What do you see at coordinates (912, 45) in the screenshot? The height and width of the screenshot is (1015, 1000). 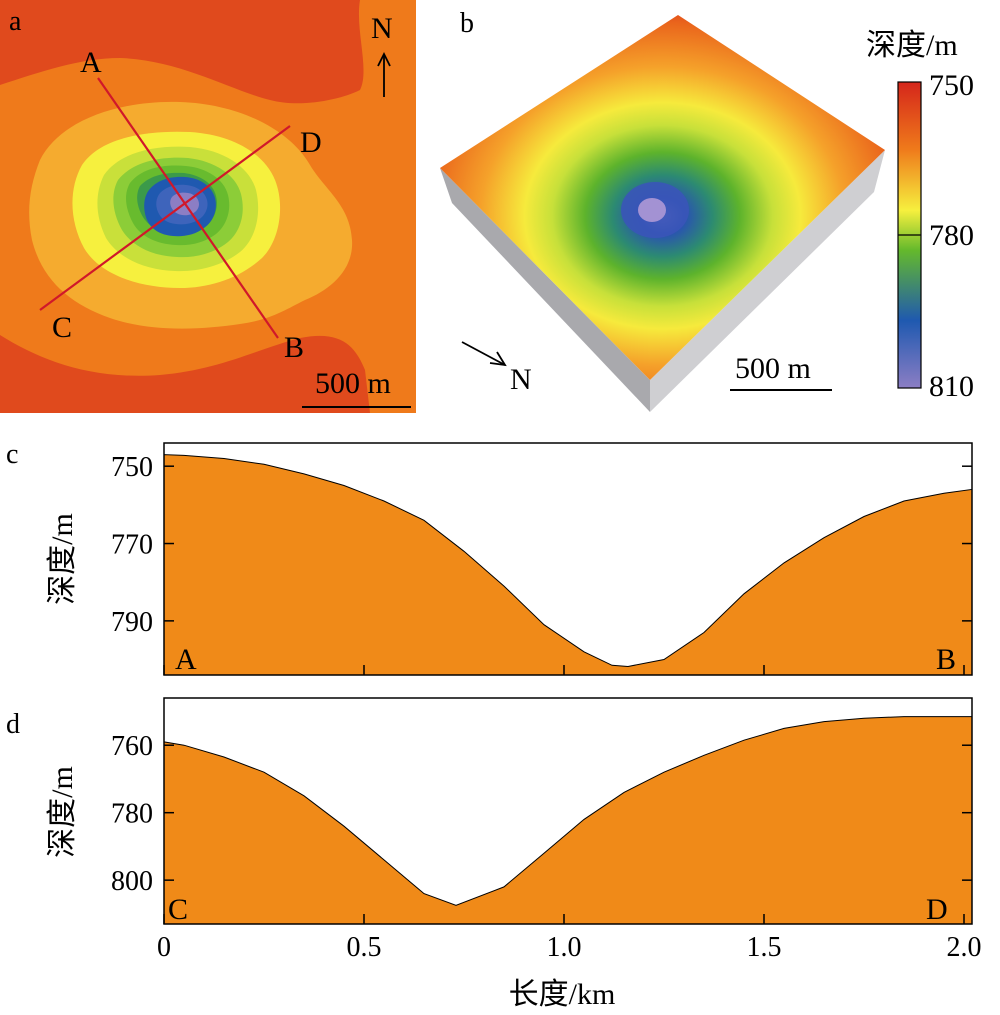 I see `colorbar-title: 深度/m` at bounding box center [912, 45].